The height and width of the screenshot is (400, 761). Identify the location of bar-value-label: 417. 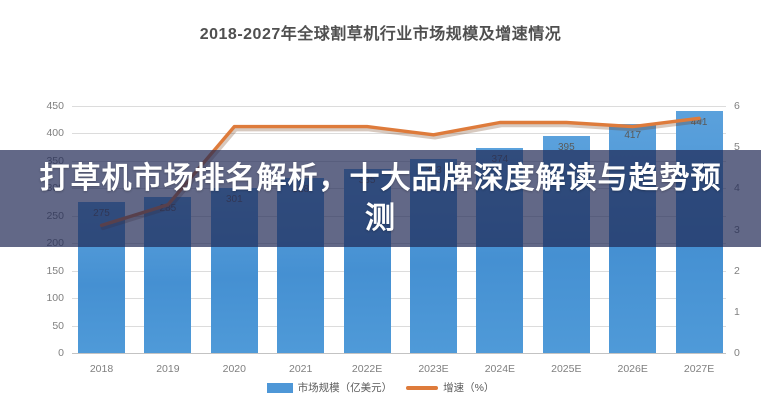
(633, 136).